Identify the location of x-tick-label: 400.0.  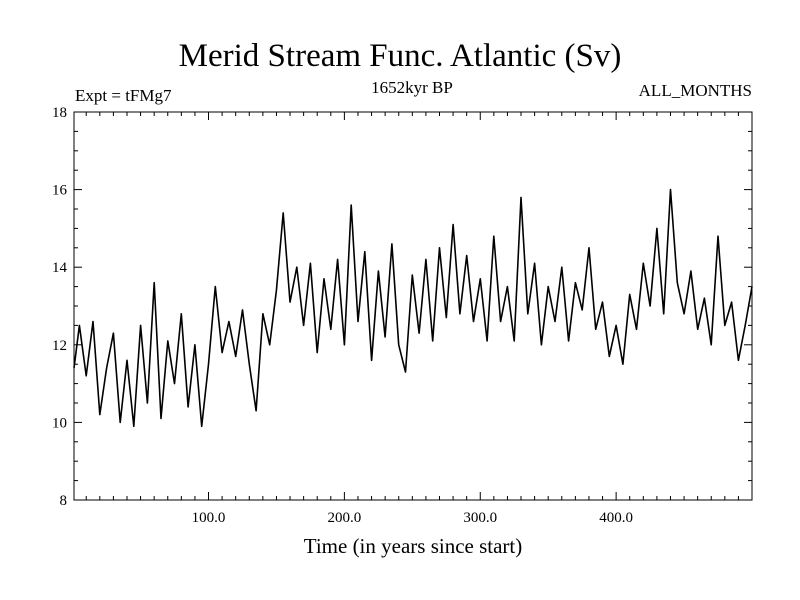
(616, 518).